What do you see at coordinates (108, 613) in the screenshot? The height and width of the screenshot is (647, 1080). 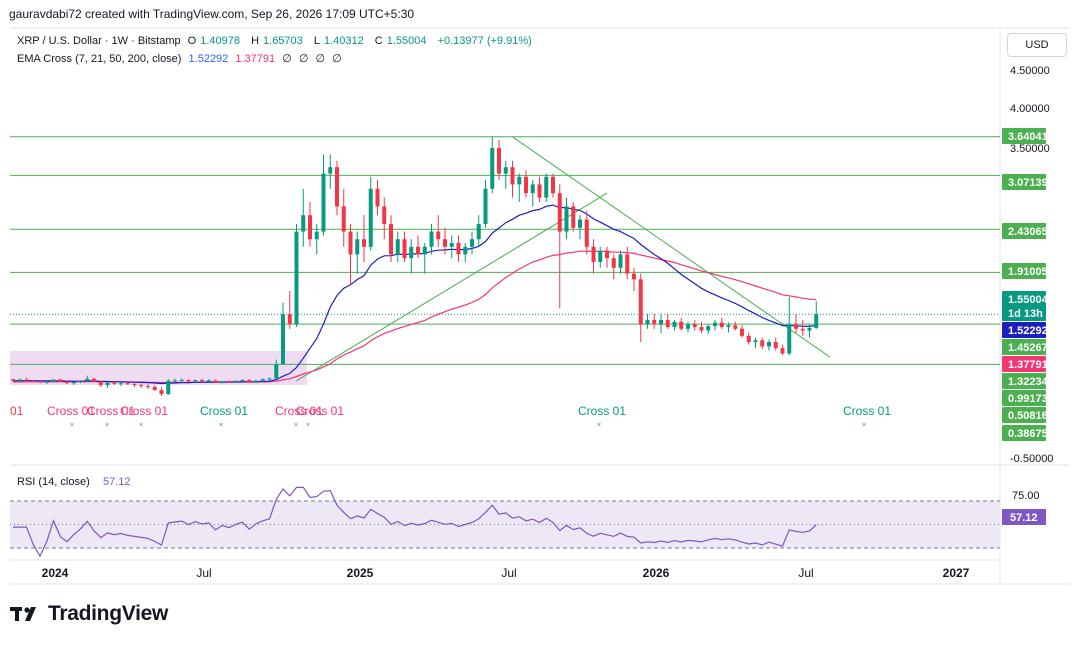 I see `tradingview-wordmark: TradingView` at bounding box center [108, 613].